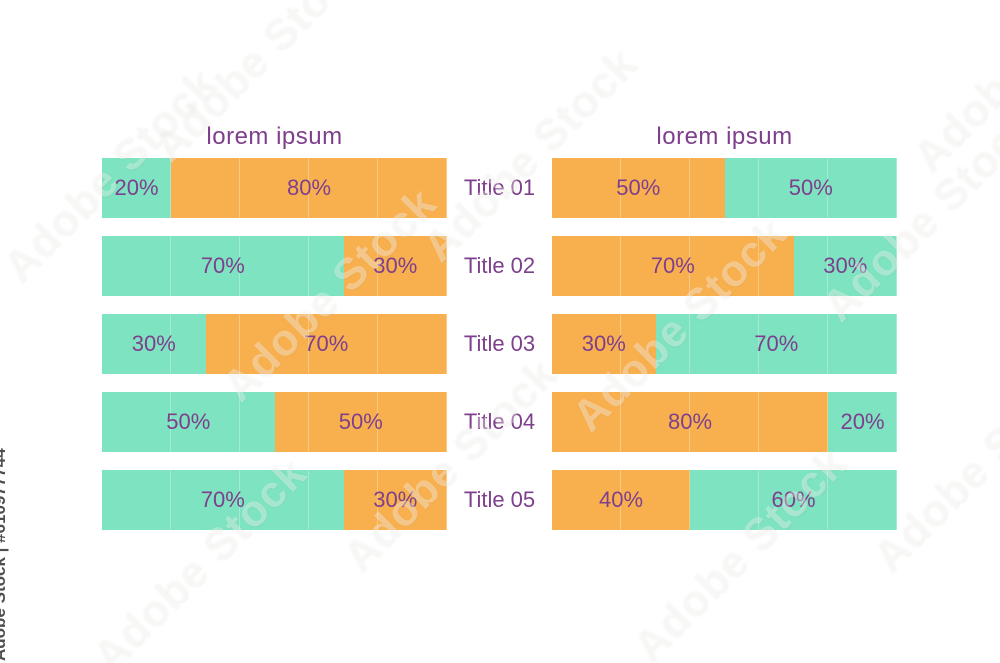  I want to click on left-bar-row-1: 20% 80%, so click(274, 188).